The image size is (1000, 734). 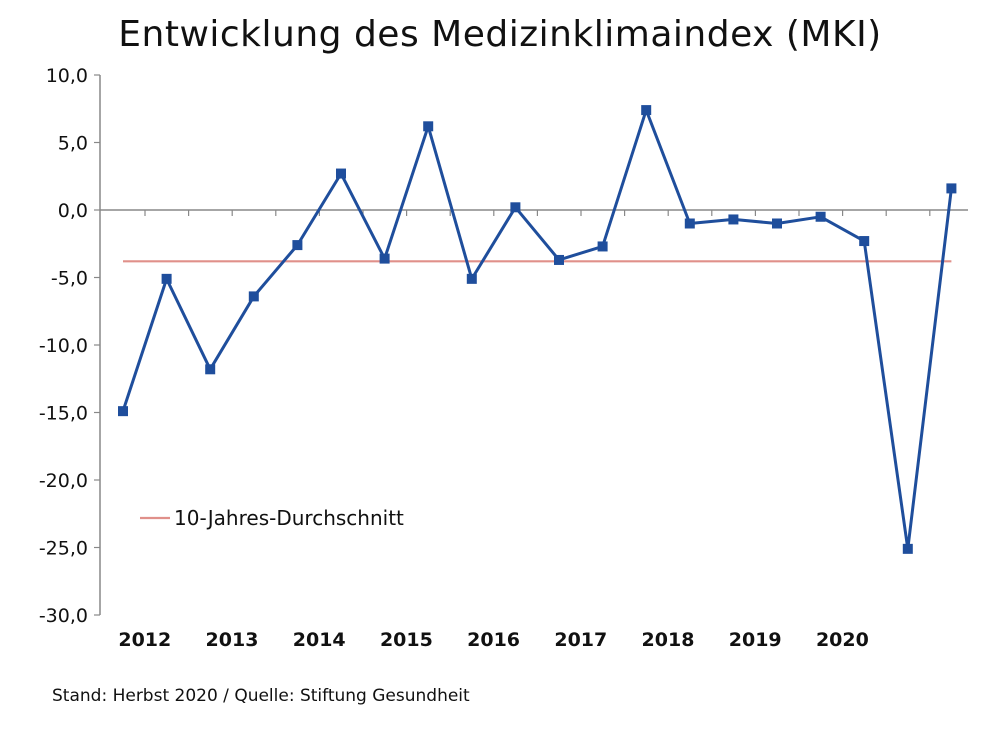 I want to click on x-tick-label: 2013, so click(x=232, y=640).